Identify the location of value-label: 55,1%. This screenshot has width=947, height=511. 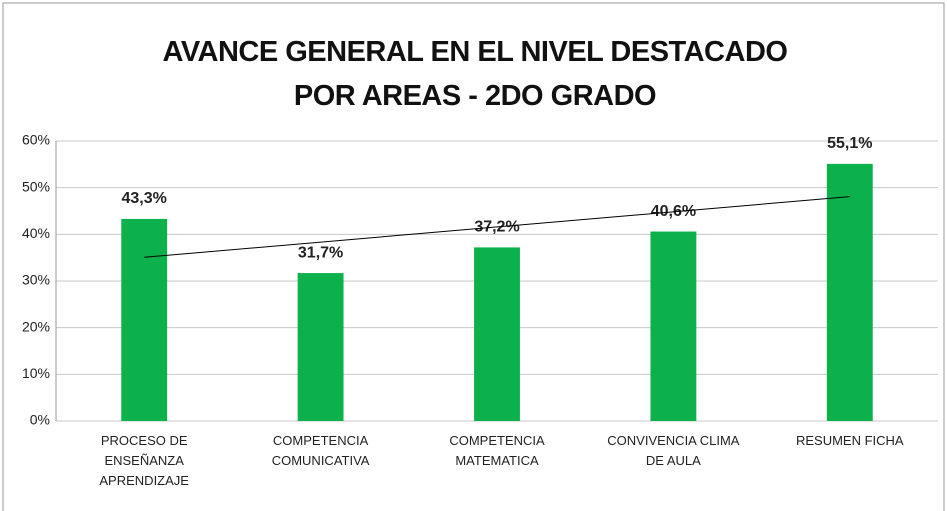
(849, 143).